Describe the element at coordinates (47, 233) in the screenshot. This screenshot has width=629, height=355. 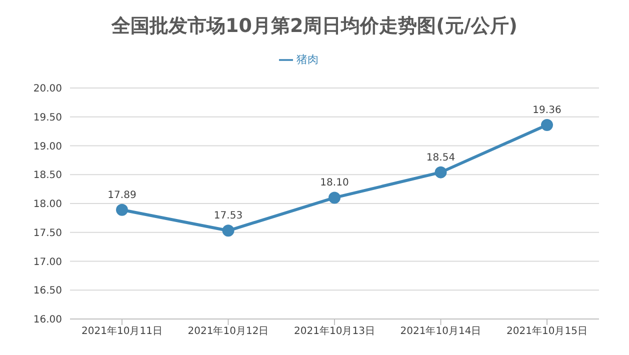
I see `y-tick-label: 17.50` at that location.